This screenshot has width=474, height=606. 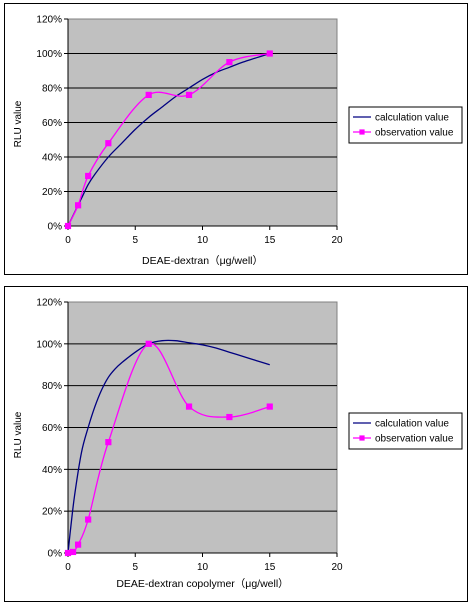 I want to click on x-axis-title: DEAE-dextran copolymer（μg/well）, so click(x=202, y=584).